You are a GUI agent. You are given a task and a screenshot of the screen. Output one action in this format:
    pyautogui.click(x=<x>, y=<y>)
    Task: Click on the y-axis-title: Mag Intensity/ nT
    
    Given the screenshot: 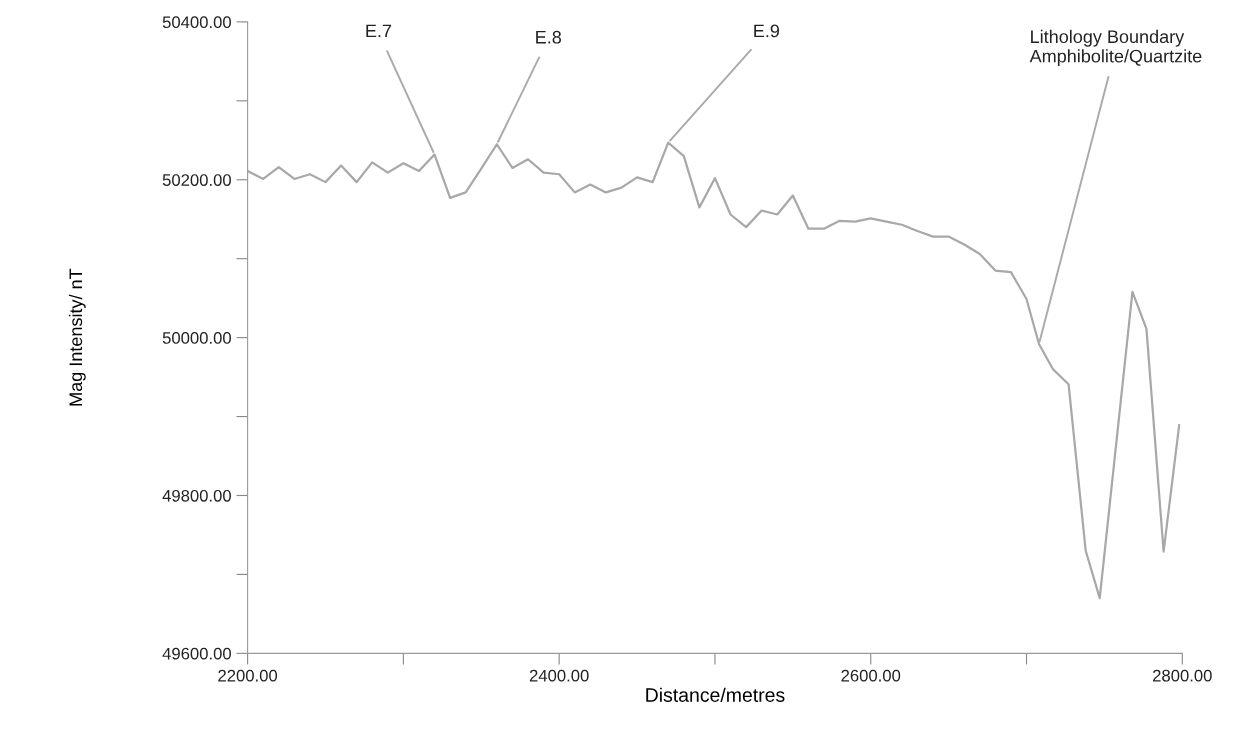 What is the action you would take?
    pyautogui.click(x=77, y=337)
    